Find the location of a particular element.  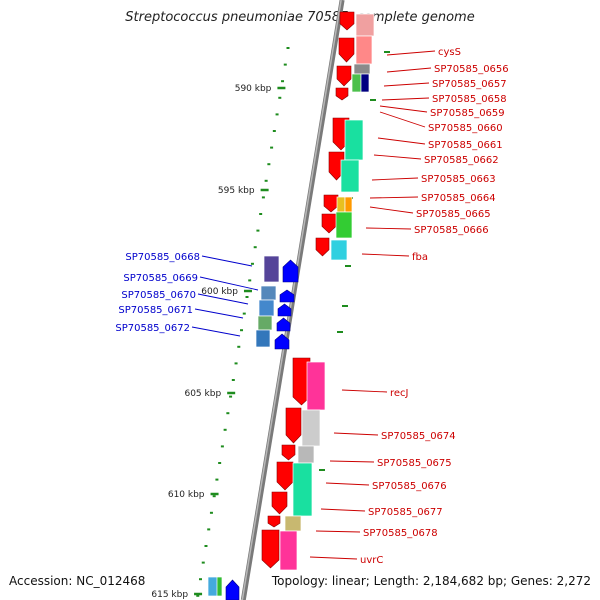

forward-gene-label: SP70585_0674 is located at coordinates (418, 436).